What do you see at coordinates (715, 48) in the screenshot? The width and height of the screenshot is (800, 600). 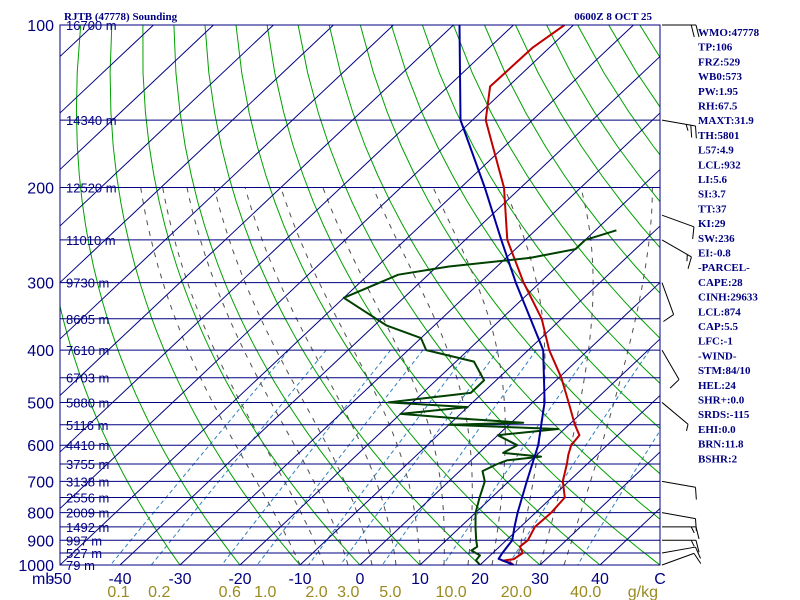 I see `index-value: TP:106` at bounding box center [715, 48].